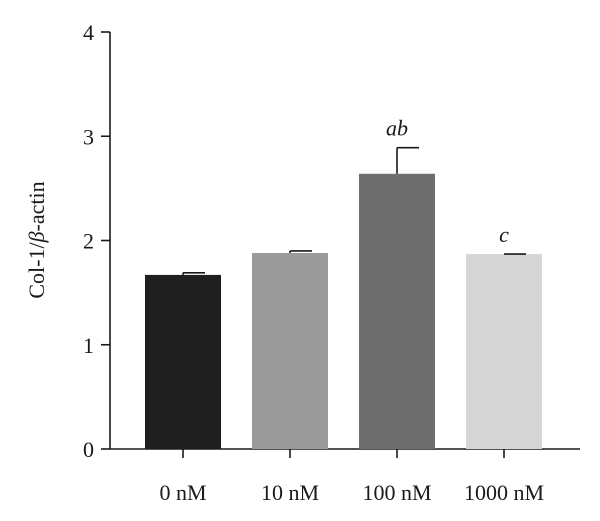 This screenshot has width=600, height=521. I want to click on y-tick-label: 0, so click(88, 449).